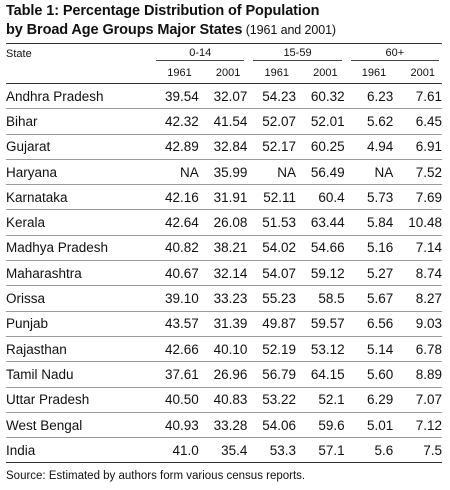 The height and width of the screenshot is (490, 450). Describe the element at coordinates (40, 374) in the screenshot. I see `state-name-cell: Tamil Nadu` at that location.